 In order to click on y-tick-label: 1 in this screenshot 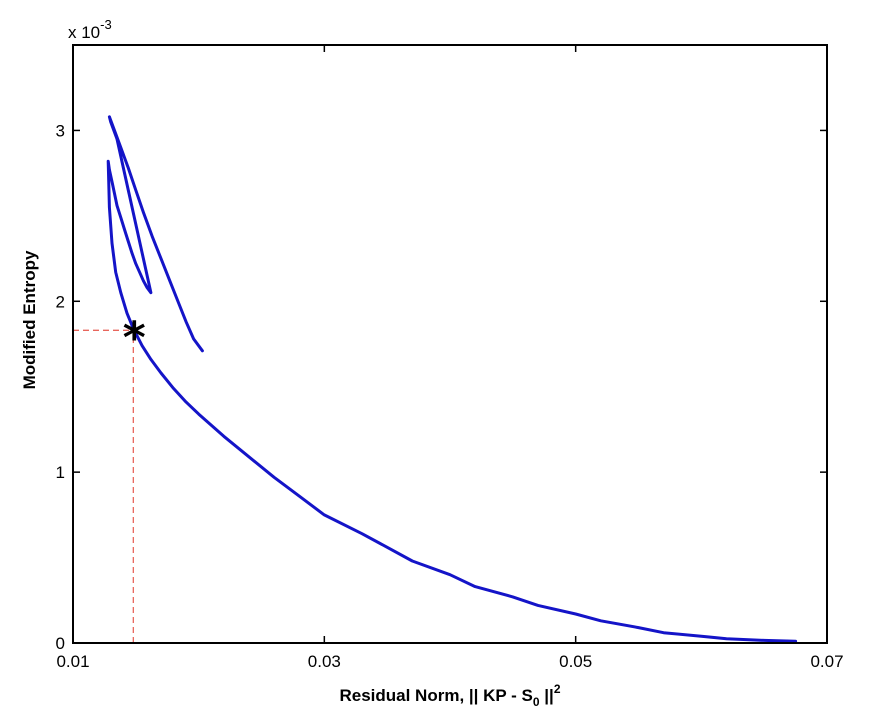, I will do `click(60, 472)`.